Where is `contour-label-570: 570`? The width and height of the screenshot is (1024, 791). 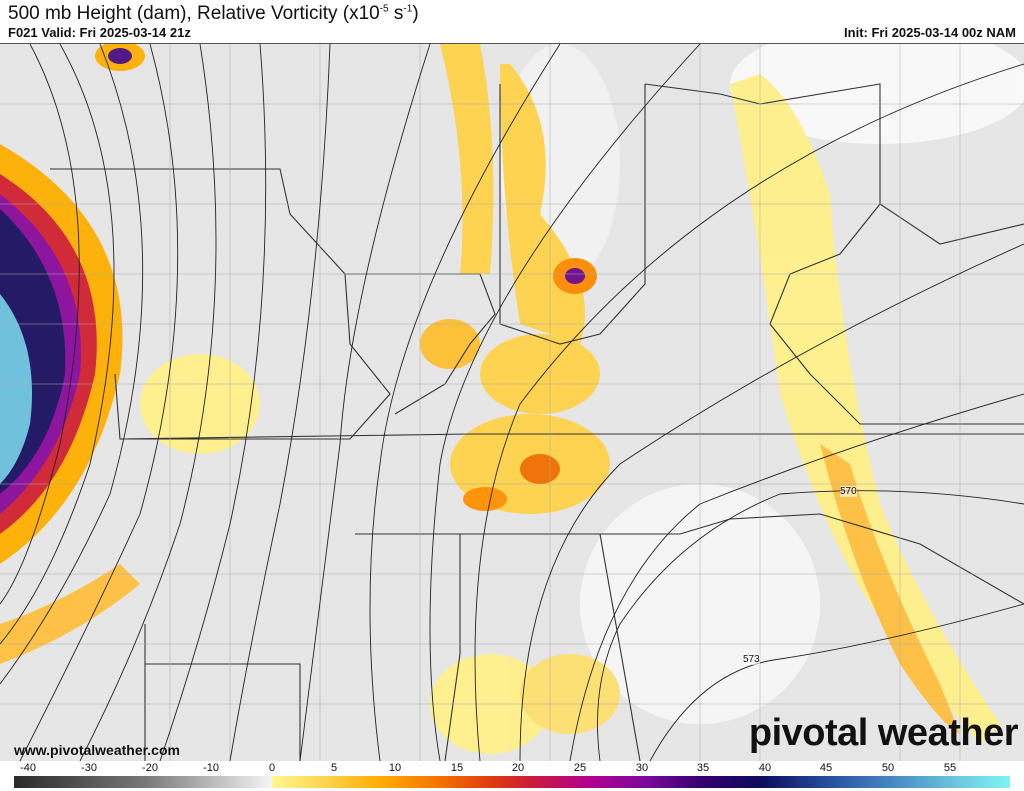
contour-label-570: 570 is located at coordinates (848, 491).